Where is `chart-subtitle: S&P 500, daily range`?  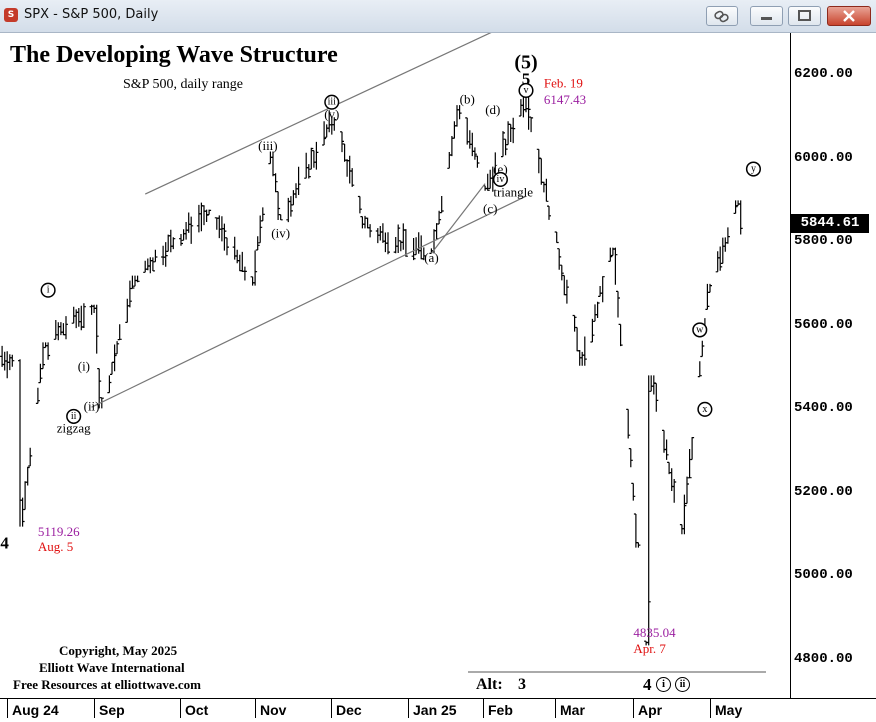
chart-subtitle: S&P 500, daily range is located at coordinates (183, 84).